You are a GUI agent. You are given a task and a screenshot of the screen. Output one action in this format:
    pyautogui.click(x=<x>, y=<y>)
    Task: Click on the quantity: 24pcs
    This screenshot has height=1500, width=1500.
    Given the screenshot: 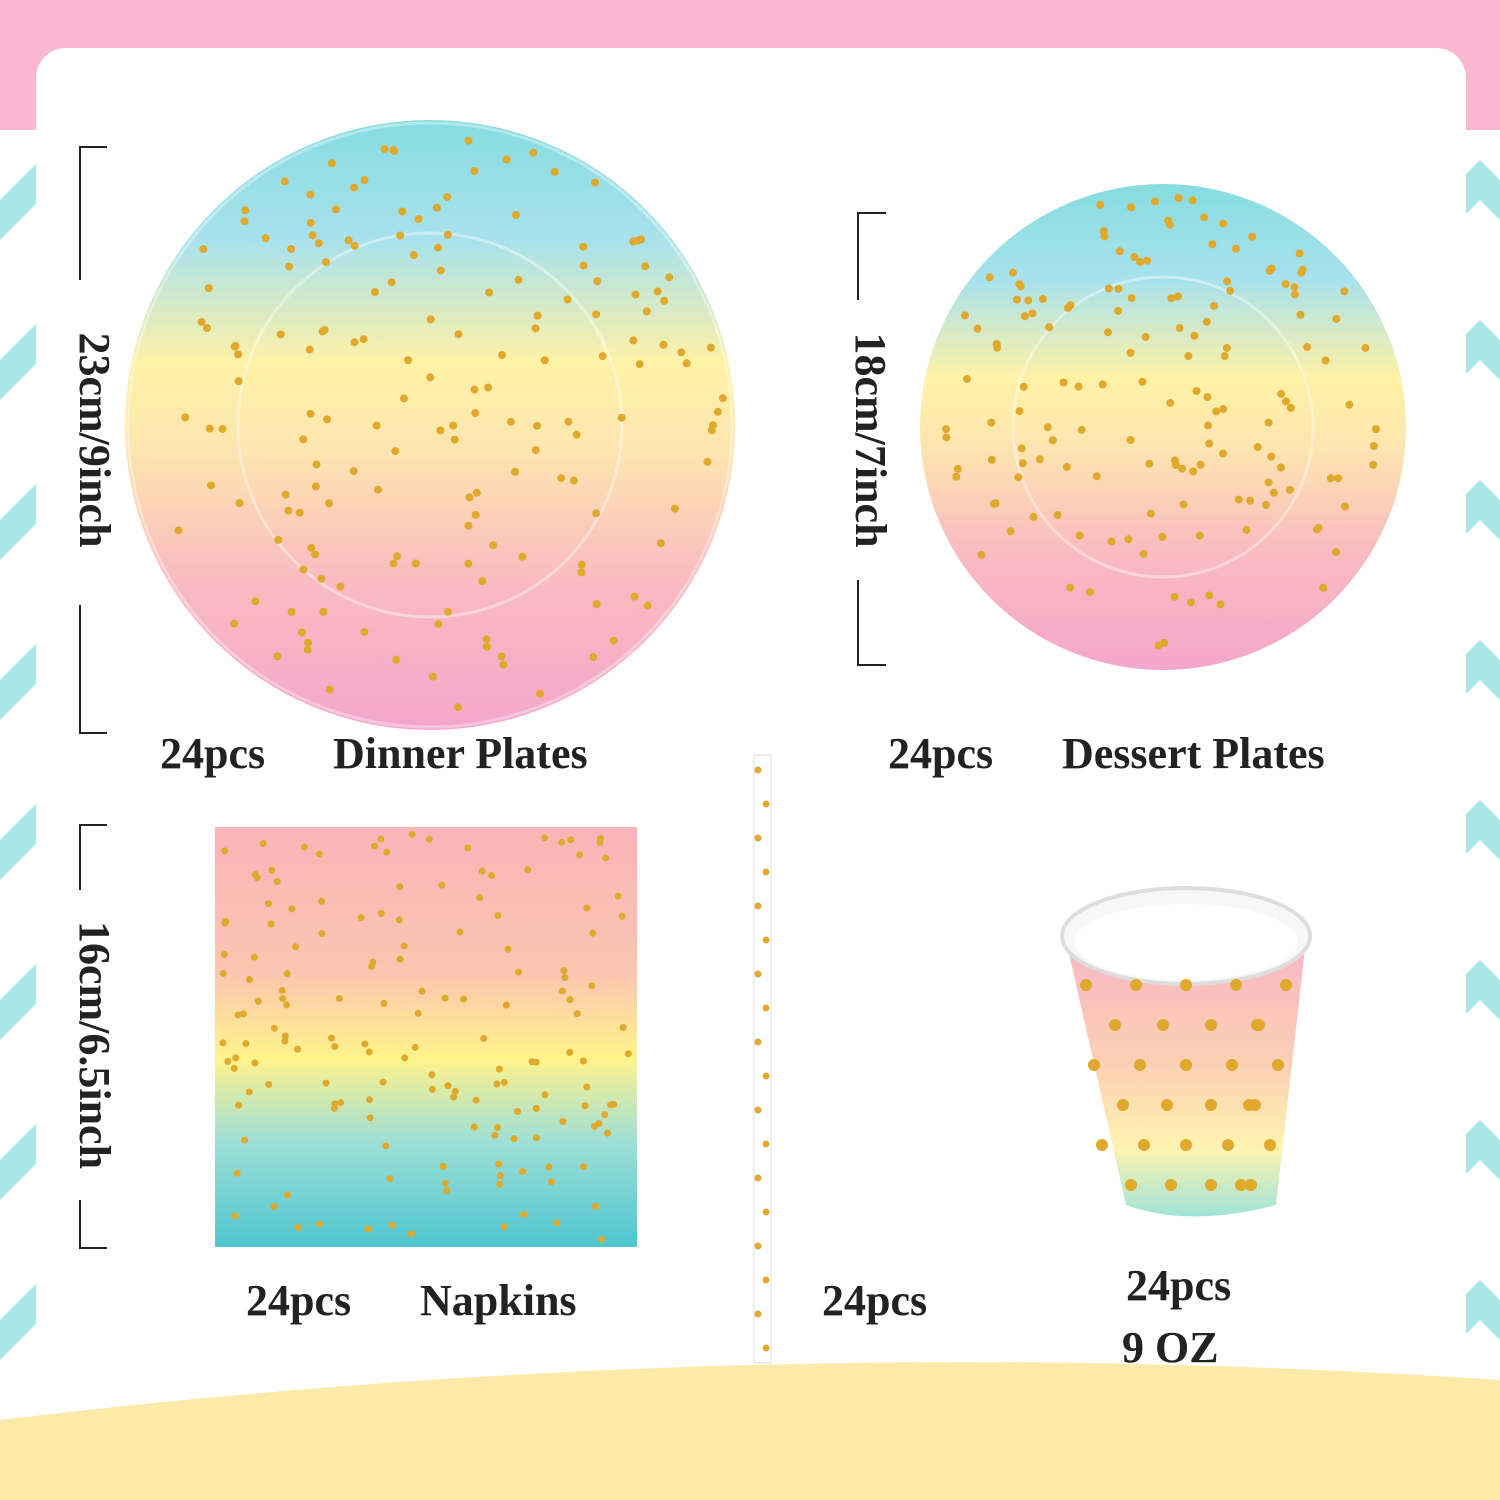 What is the action you would take?
    pyautogui.click(x=212, y=753)
    